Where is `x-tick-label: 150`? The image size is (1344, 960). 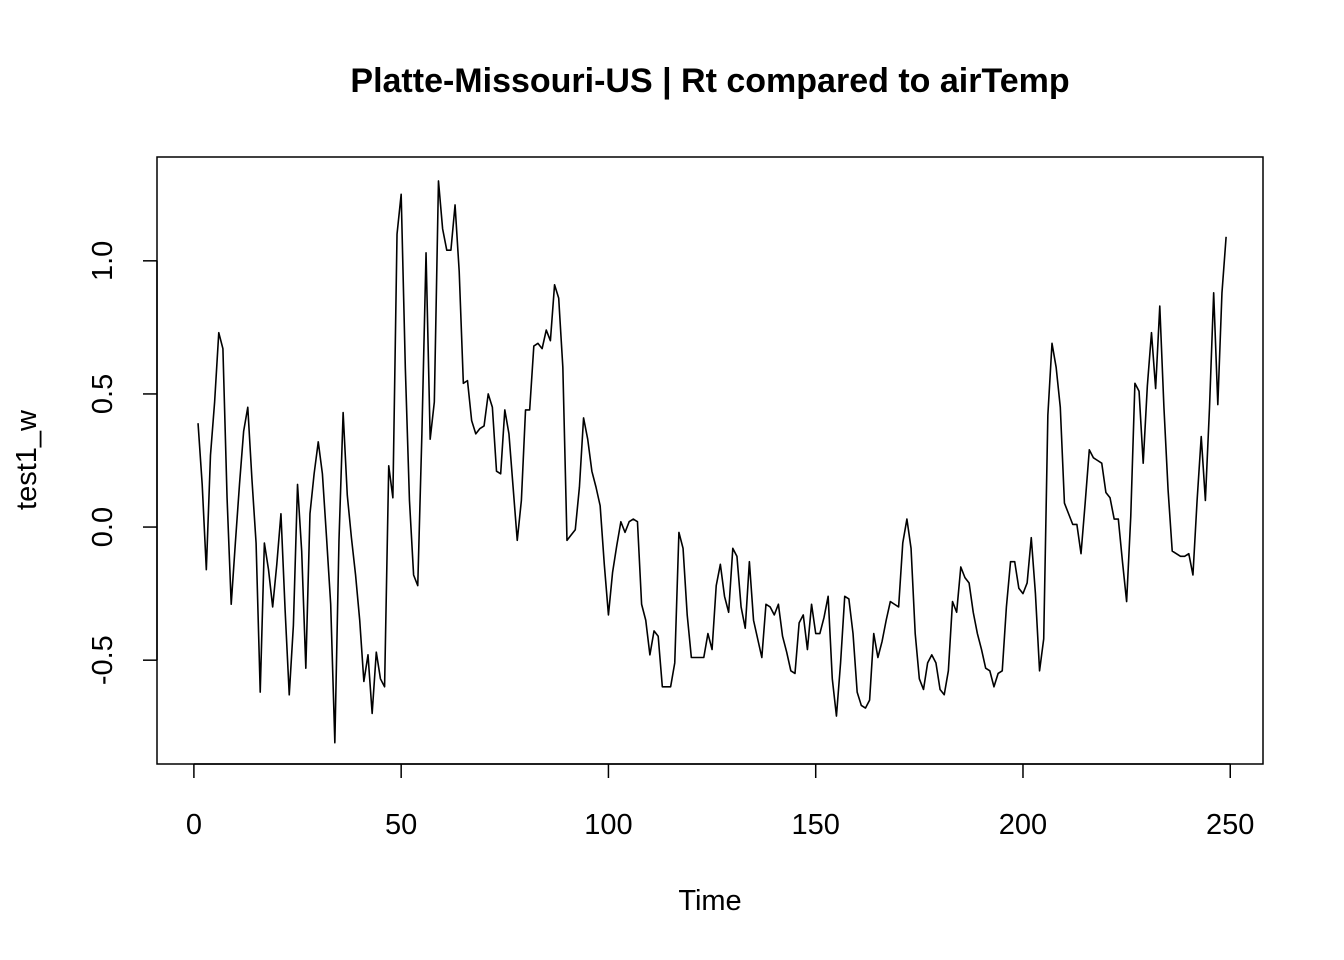
x-tick-label: 150 is located at coordinates (816, 825).